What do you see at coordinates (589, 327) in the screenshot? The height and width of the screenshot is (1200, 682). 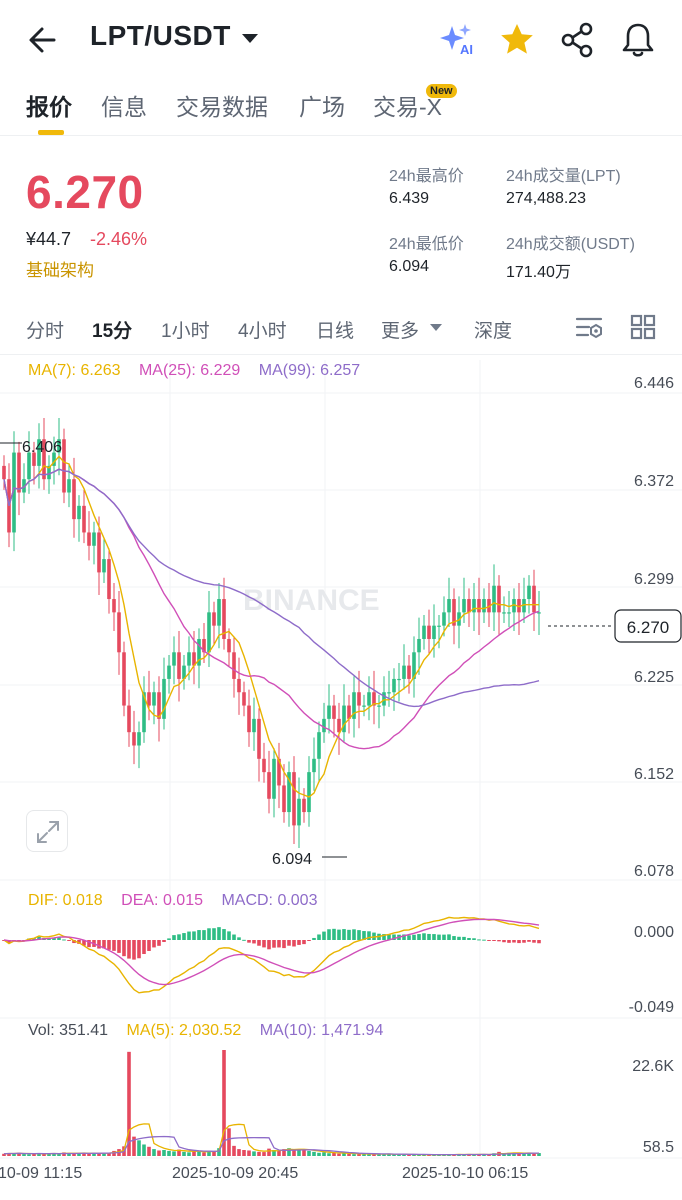 I see `indicator-settings-icon` at bounding box center [589, 327].